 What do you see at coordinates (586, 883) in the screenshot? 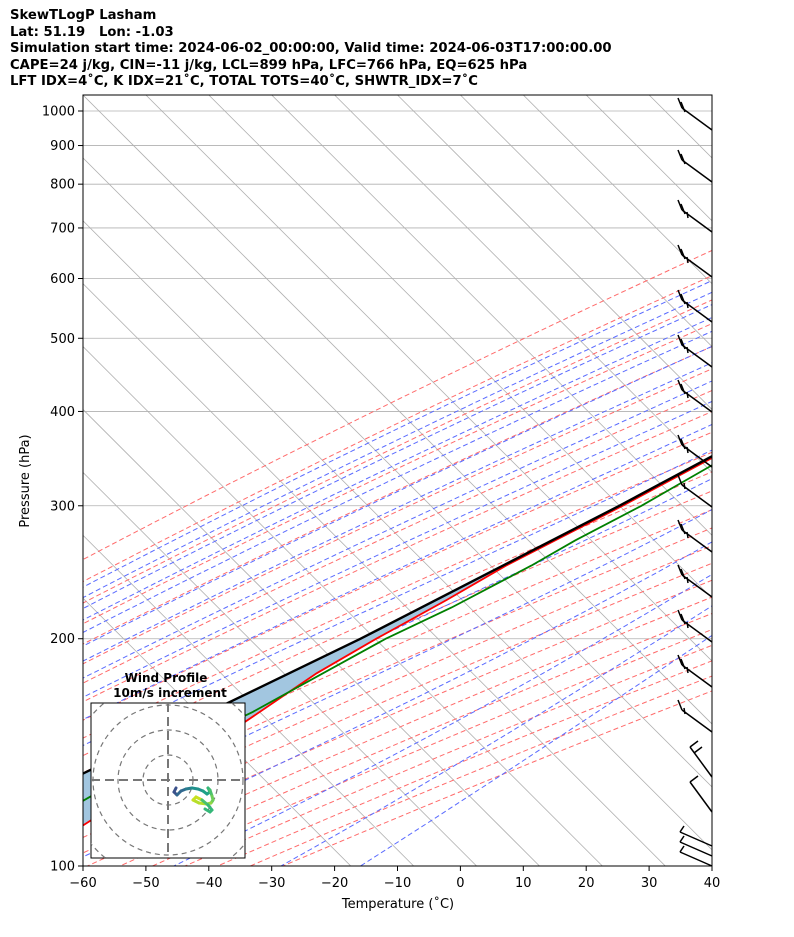
I see `x-tick-label: 20` at bounding box center [586, 883].